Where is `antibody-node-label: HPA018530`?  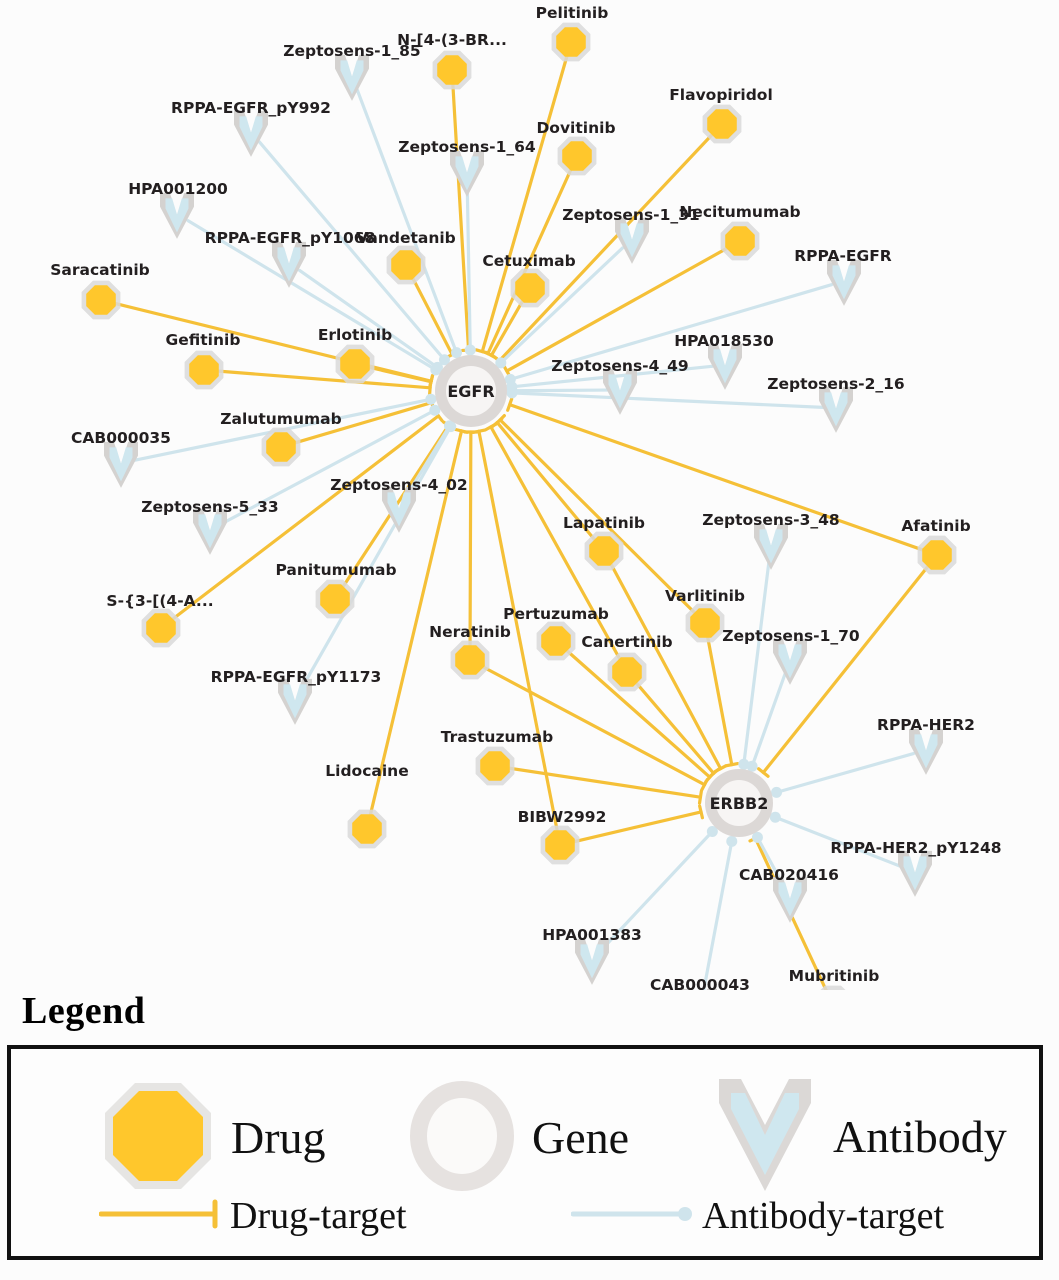
antibody-node-label: HPA018530 is located at coordinates (724, 341).